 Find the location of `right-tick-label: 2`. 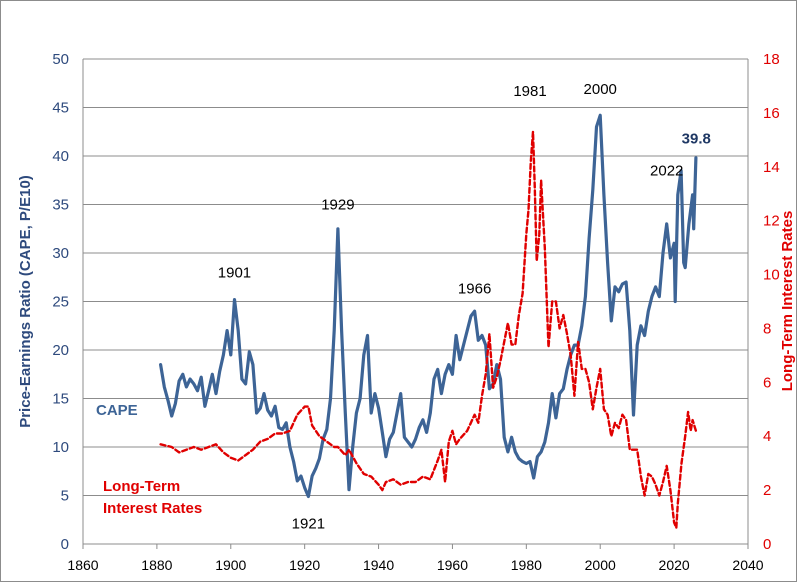

right-tick-label: 2 is located at coordinates (767, 490).